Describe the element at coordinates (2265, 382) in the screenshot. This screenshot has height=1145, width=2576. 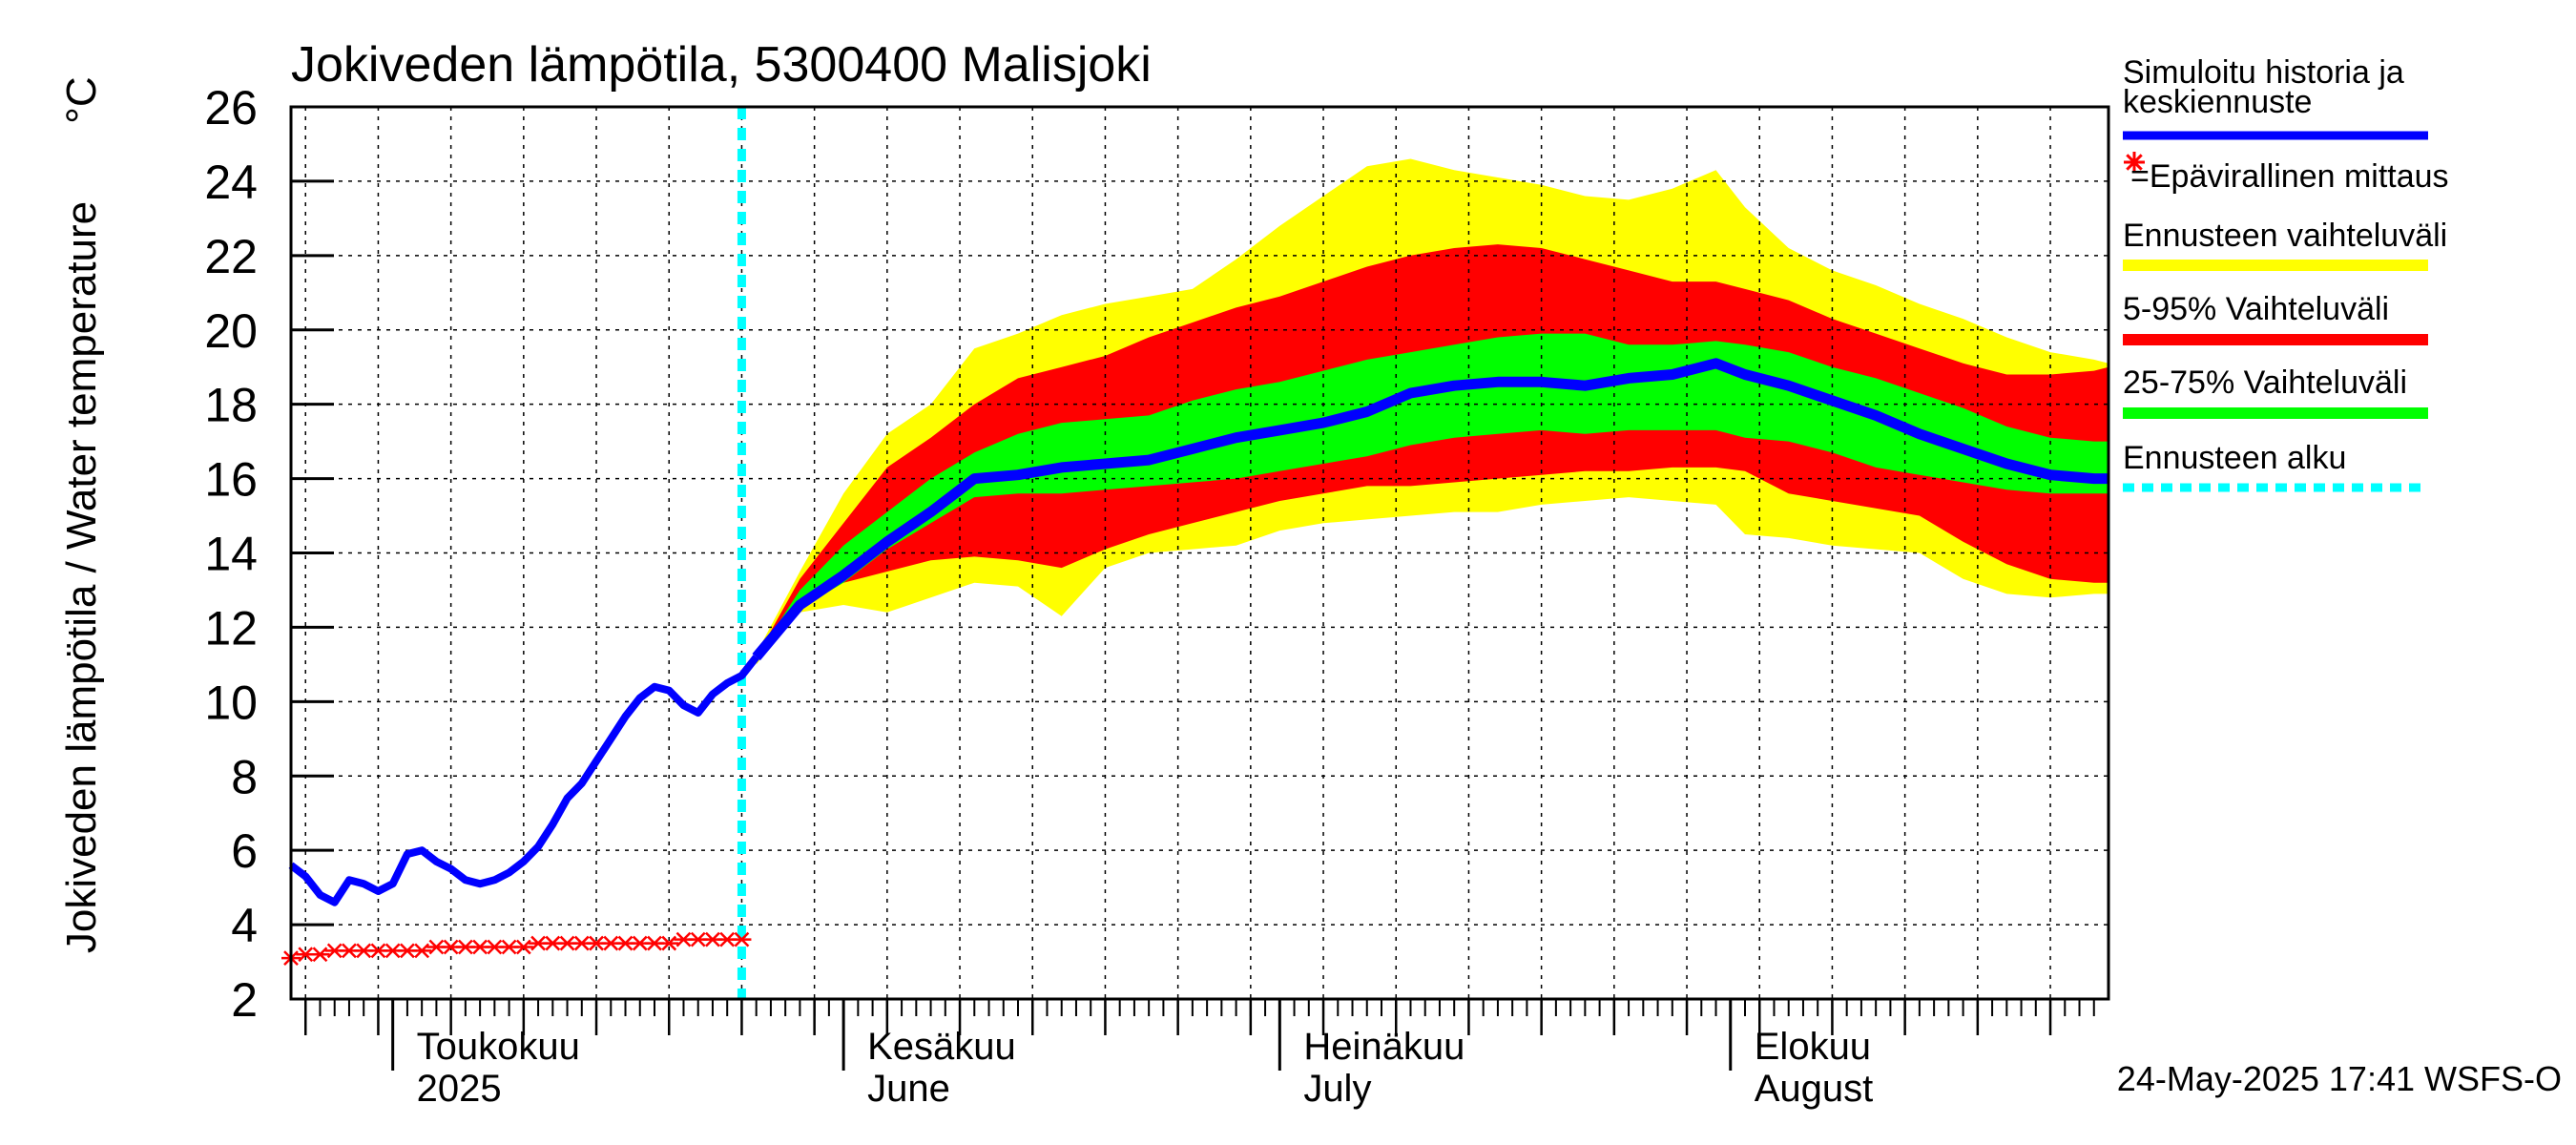
I see `legend-label-25-75: 25-75% Vaihteluväli` at that location.